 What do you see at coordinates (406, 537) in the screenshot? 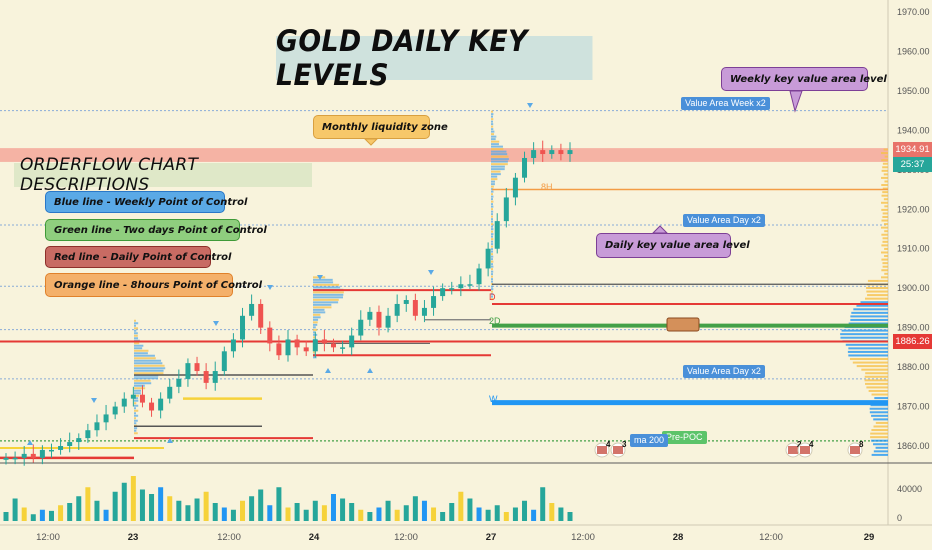
I see `time-tick-label: 12:00` at bounding box center [406, 537].